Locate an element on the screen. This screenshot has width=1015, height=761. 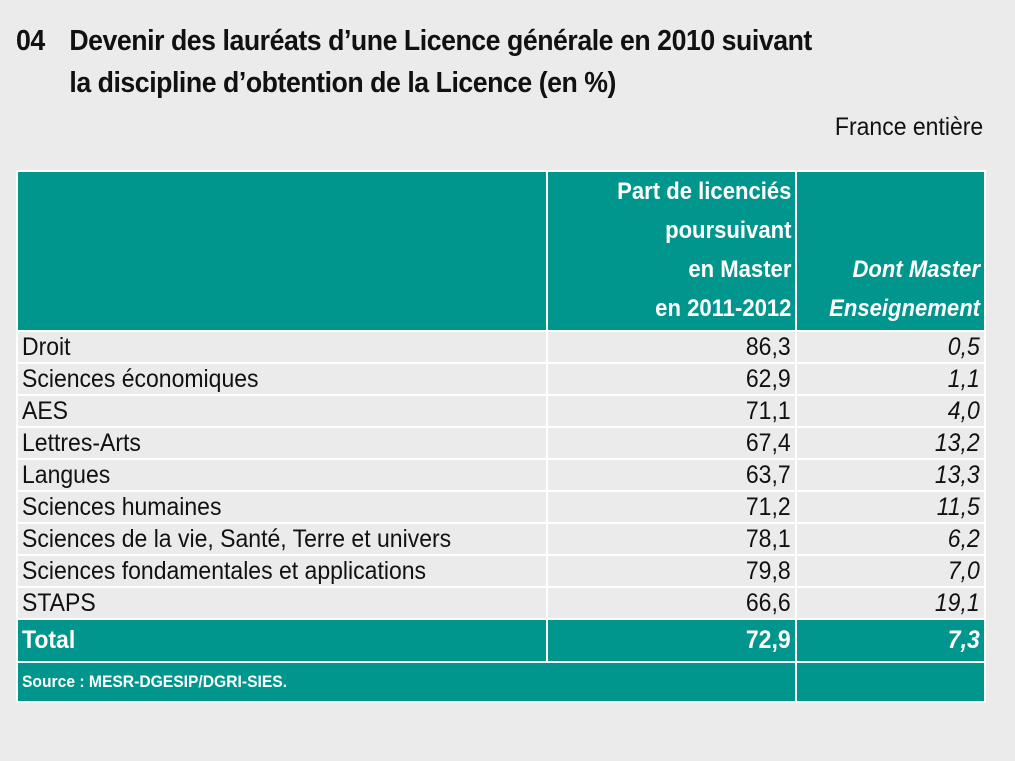
table-row: STAPS 66,6 19,1 is located at coordinates (501, 603).